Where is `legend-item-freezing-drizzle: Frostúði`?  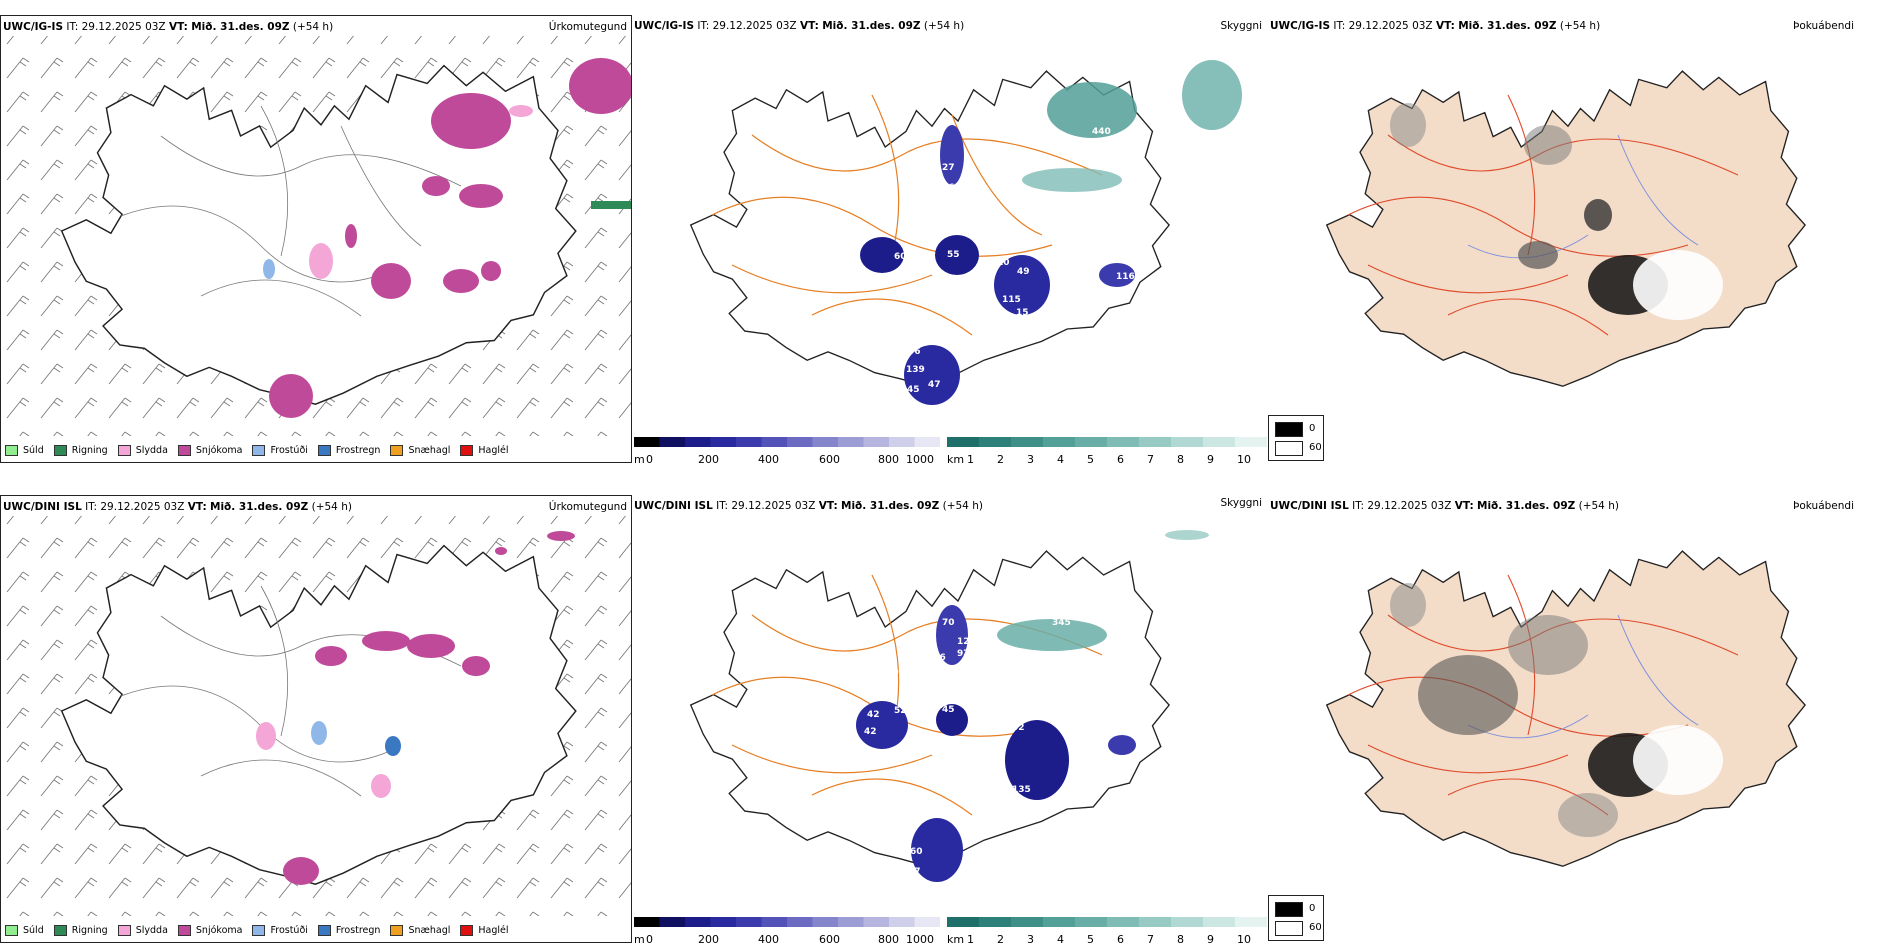
legend-item-freezing-drizzle: Frostúði is located at coordinates (280, 930).